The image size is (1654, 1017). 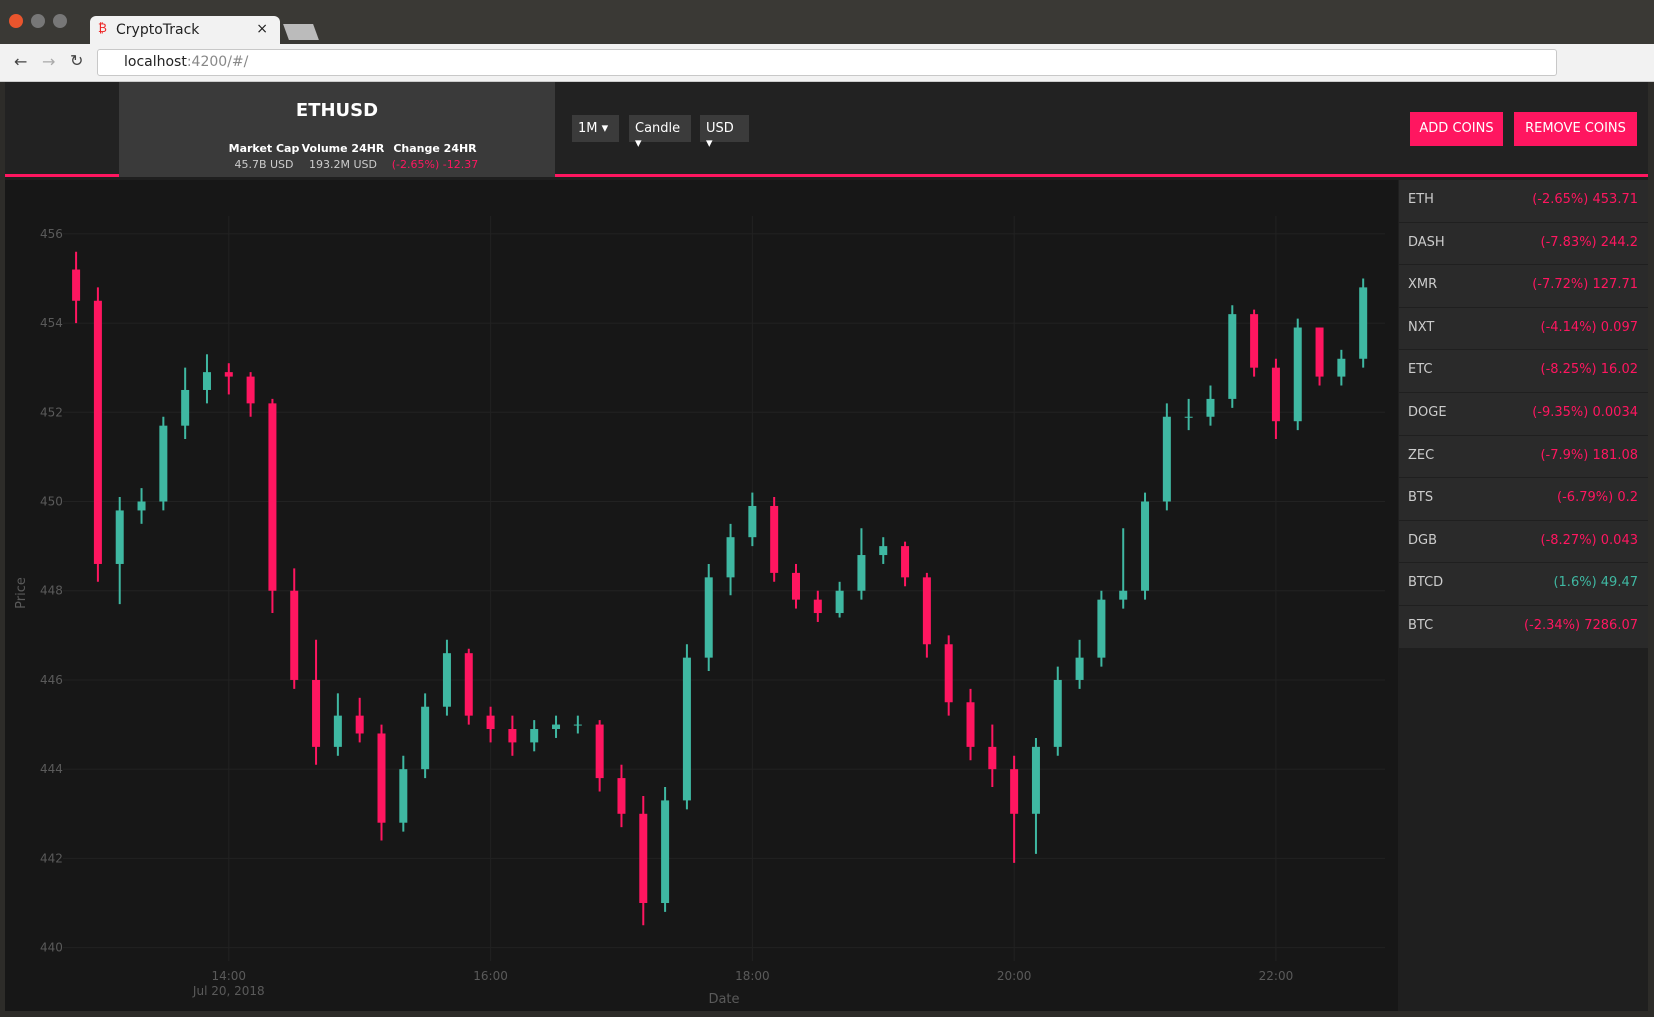 I want to click on coin-row: ETC (-8.25%) 16.02, so click(x=1523, y=371).